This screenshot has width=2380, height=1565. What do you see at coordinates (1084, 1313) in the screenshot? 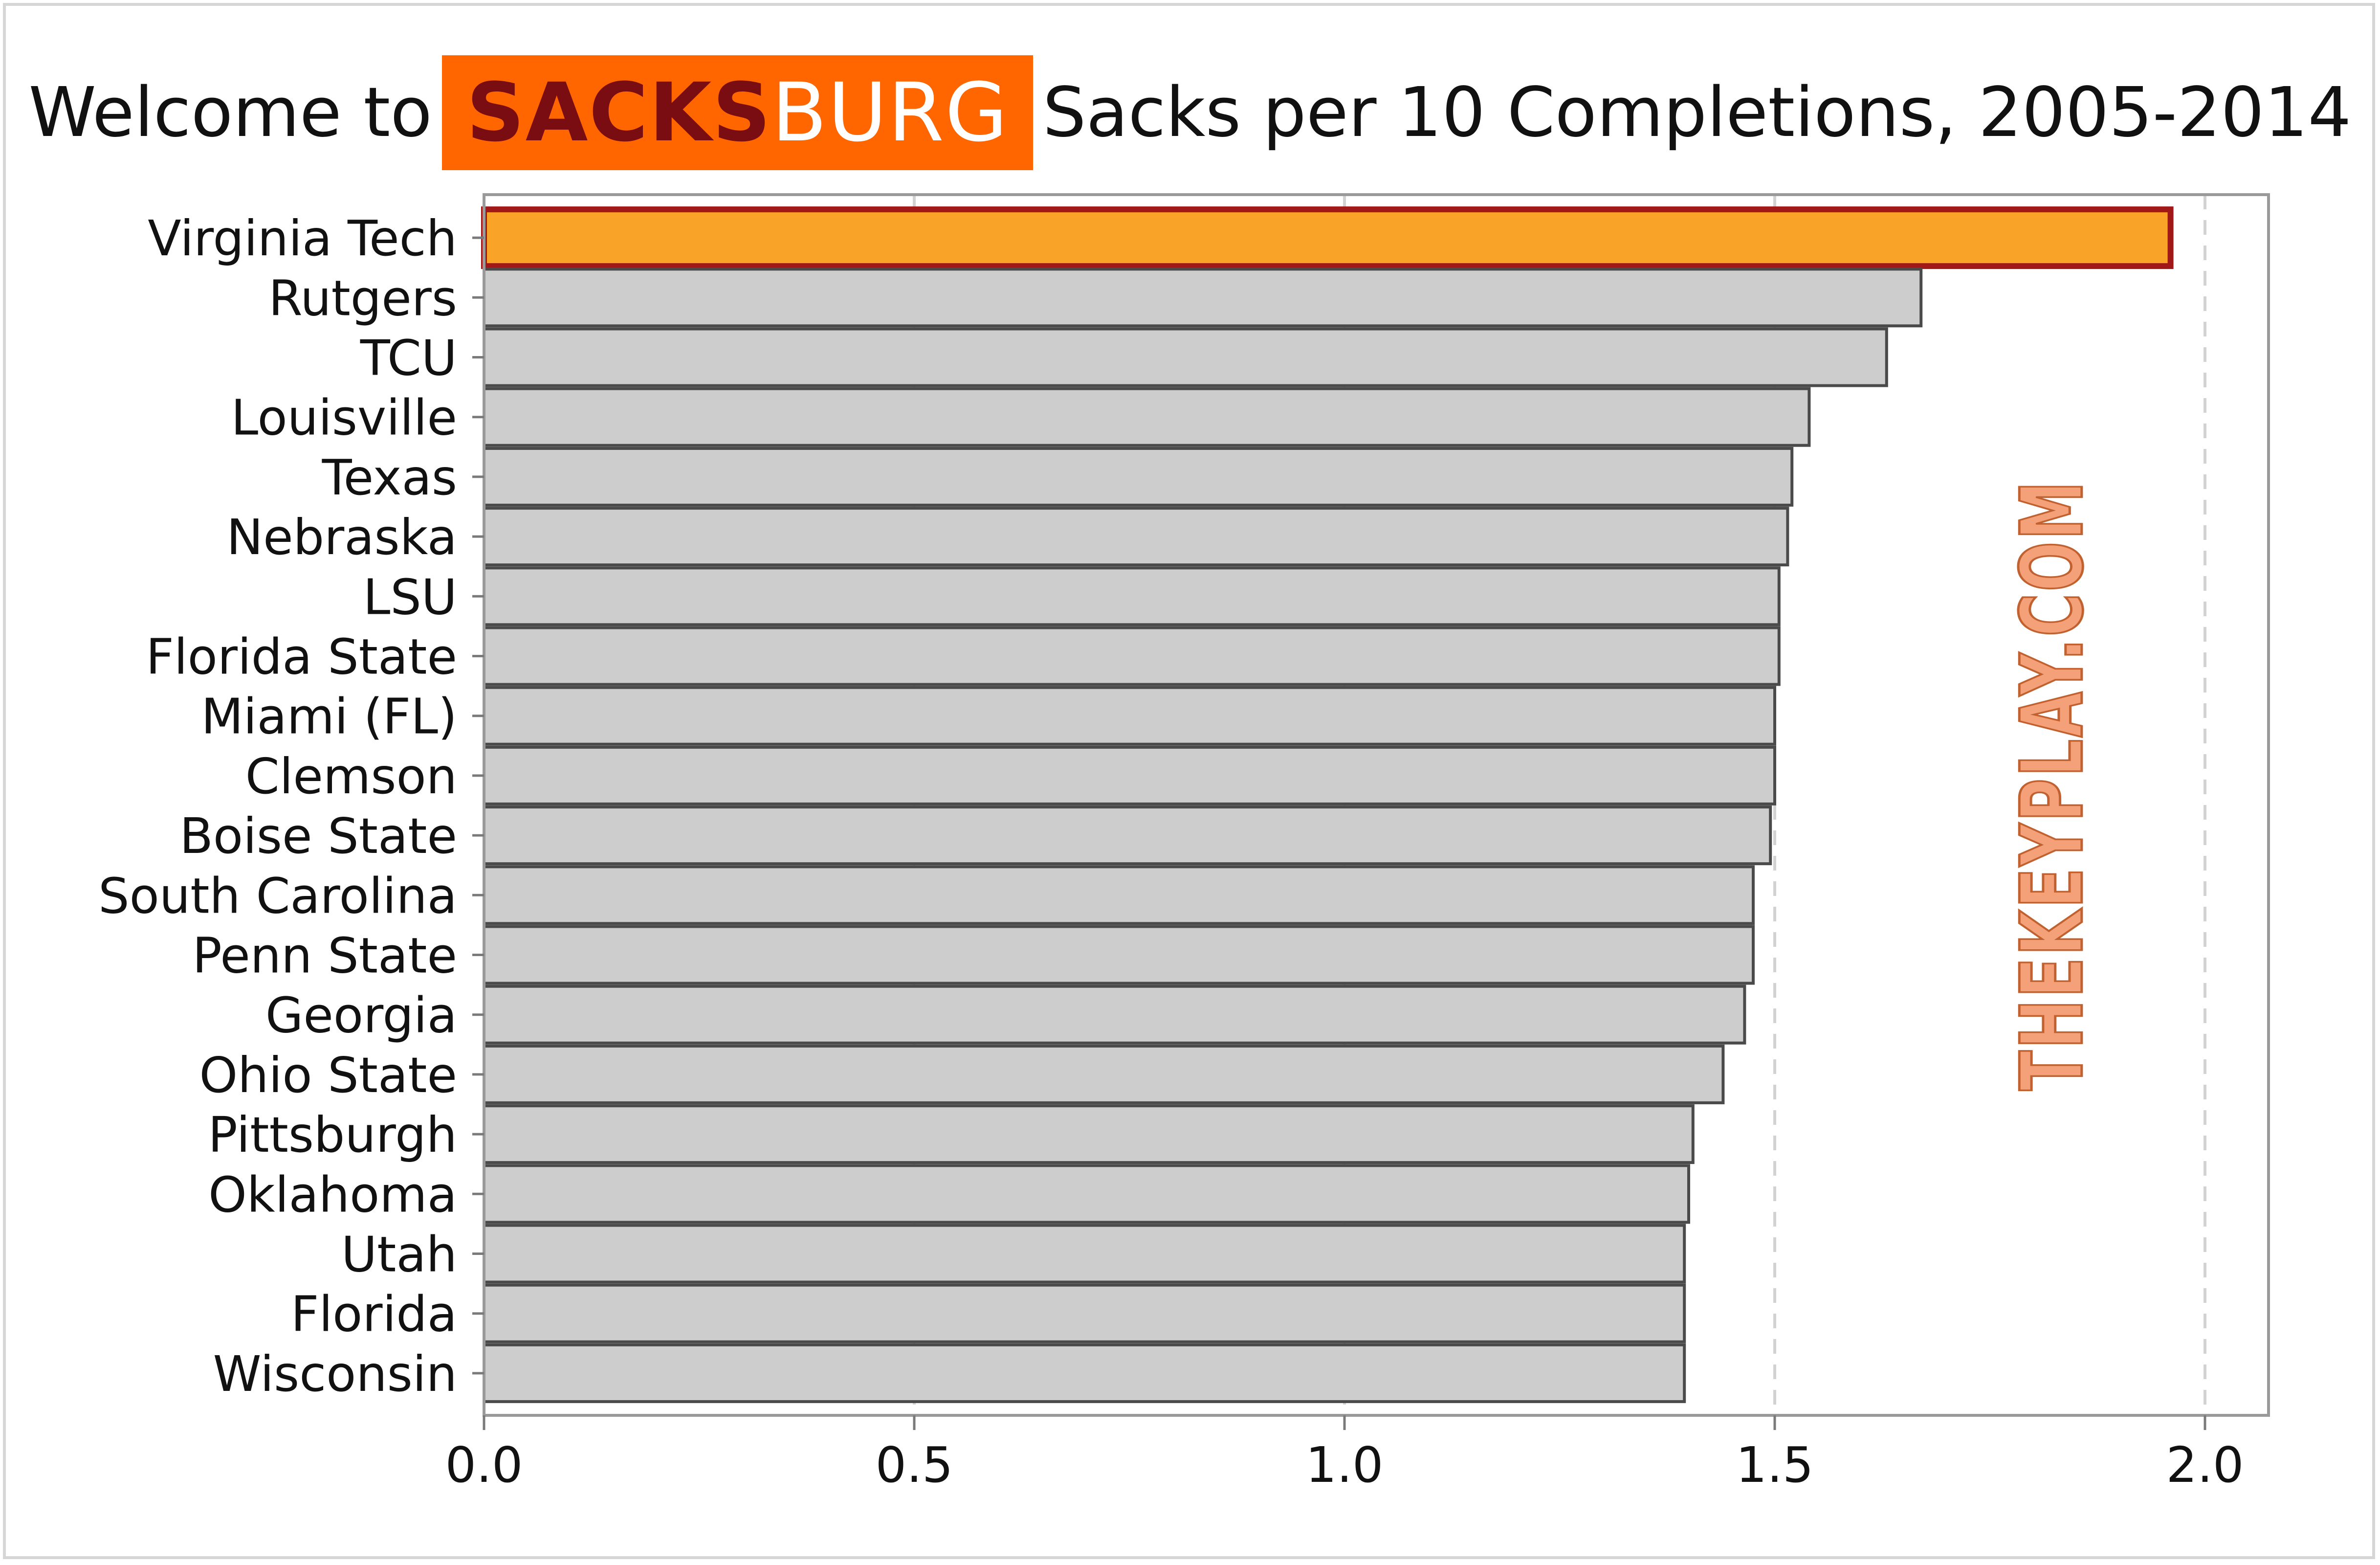
I see `bar-florida` at bounding box center [1084, 1313].